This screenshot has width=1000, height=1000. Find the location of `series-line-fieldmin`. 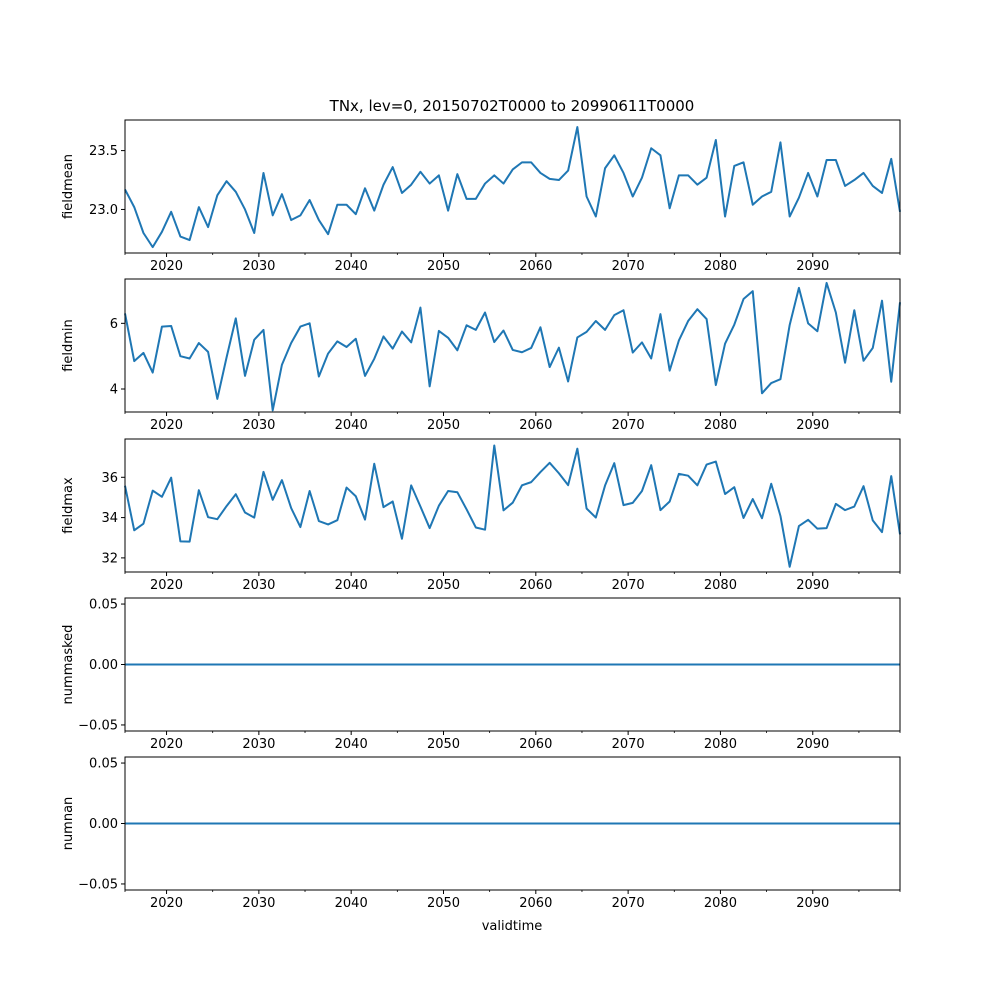

series-line-fieldmin is located at coordinates (512, 346).